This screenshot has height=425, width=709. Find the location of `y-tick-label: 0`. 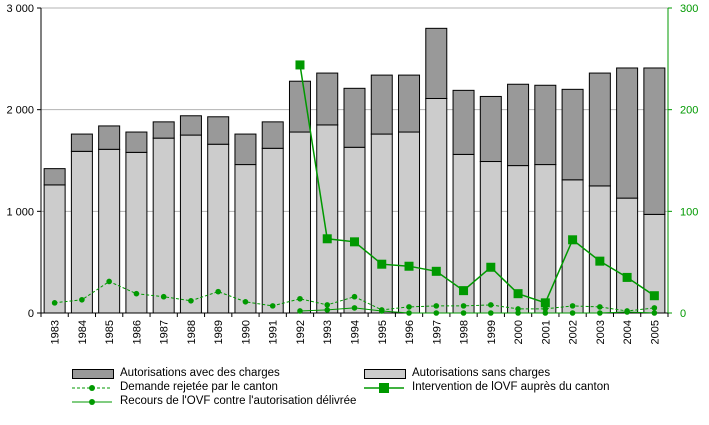

y-tick-label: 0 is located at coordinates (31, 314).